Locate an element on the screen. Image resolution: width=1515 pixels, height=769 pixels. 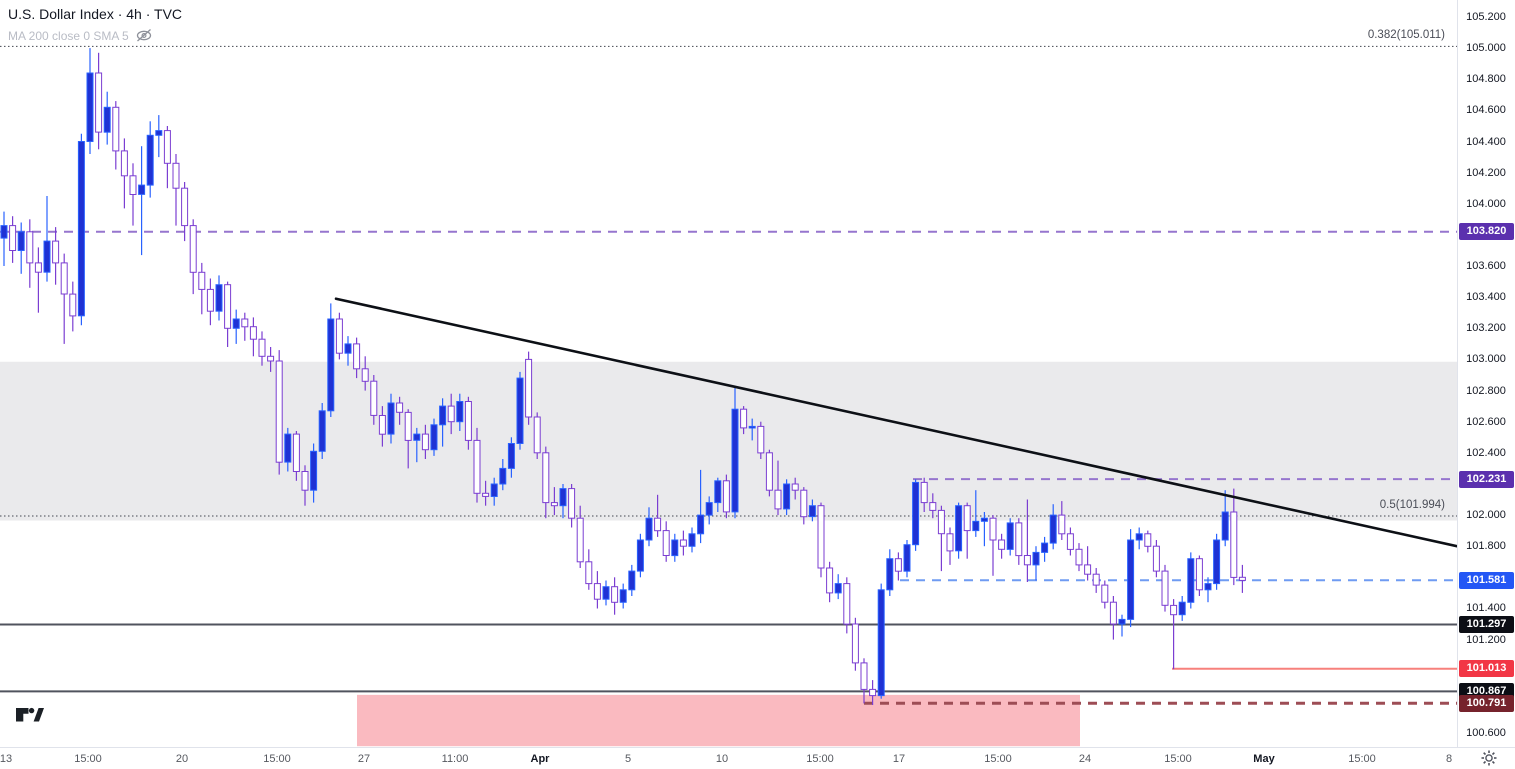
price-tick: 103.000 is located at coordinates (1486, 359).